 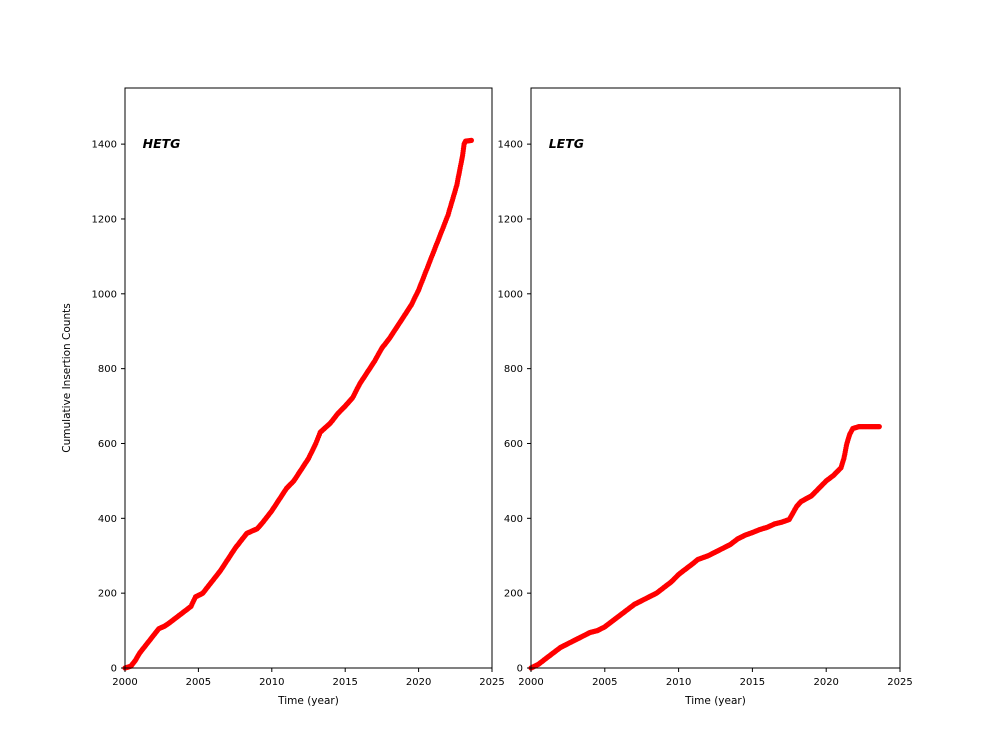 What do you see at coordinates (705, 547) in the screenshot?
I see `series-letg` at bounding box center [705, 547].